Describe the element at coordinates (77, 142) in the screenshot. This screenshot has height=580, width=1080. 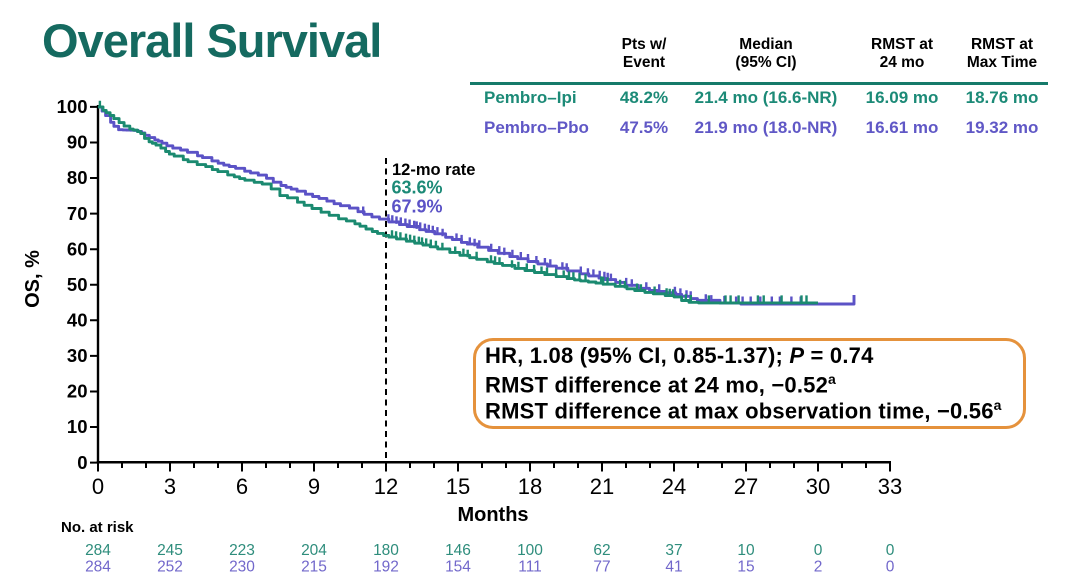
I see `svg-text: 90` at that location.